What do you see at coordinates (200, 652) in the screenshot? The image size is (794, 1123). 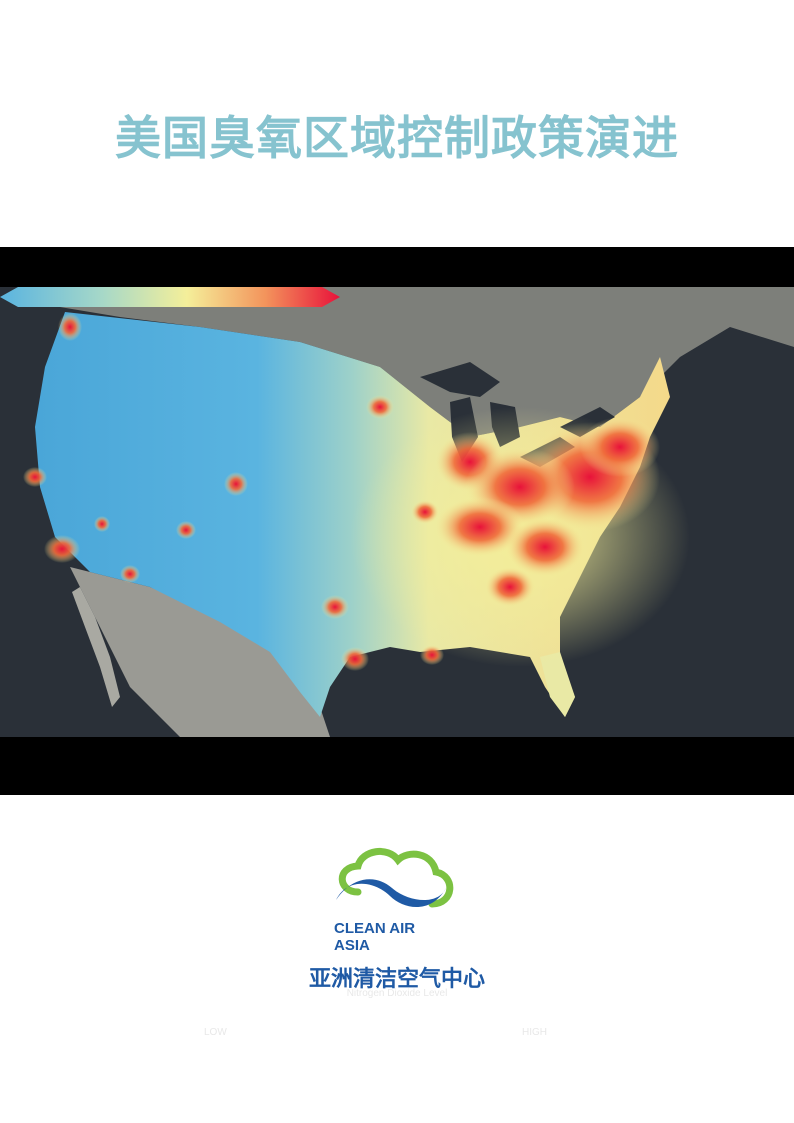 I see `mexico-land` at bounding box center [200, 652].